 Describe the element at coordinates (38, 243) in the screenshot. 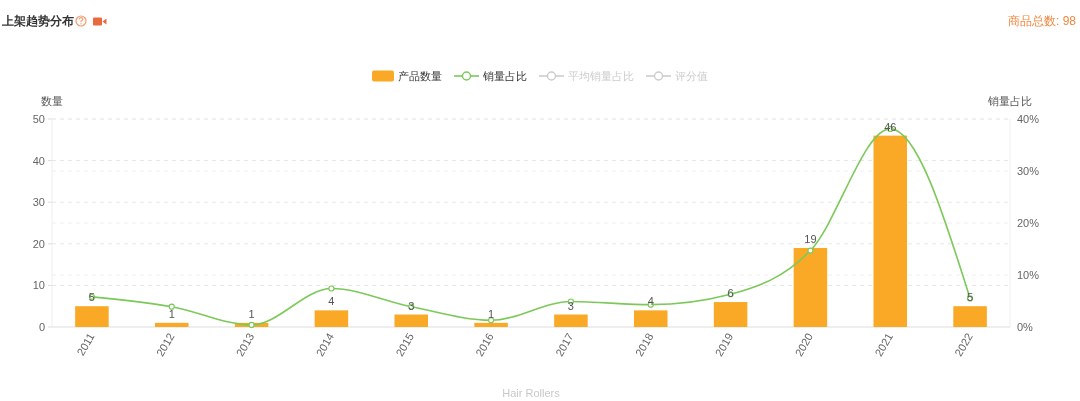

I see `y-tick-label: 20` at that location.